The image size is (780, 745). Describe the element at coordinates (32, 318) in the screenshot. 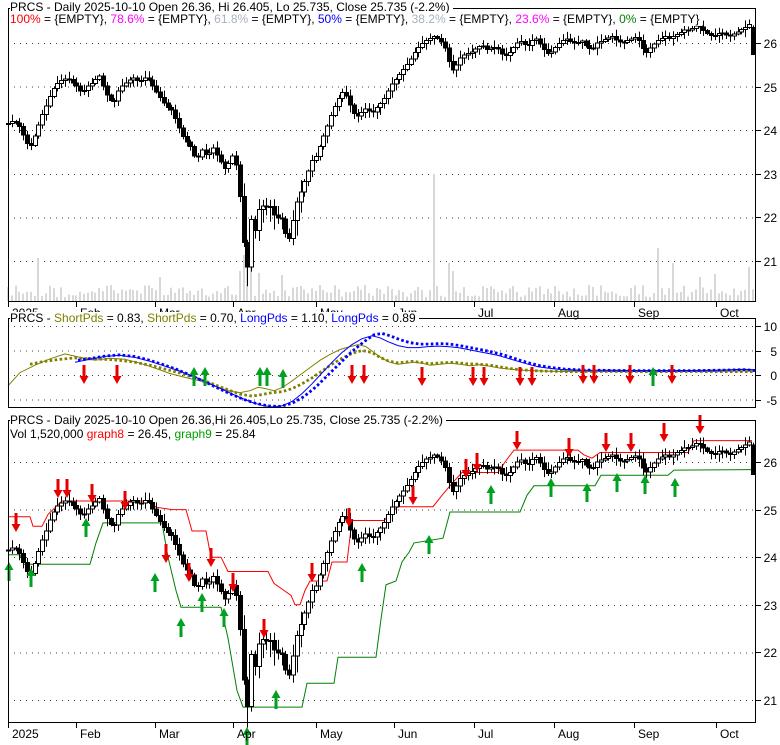

I see `panel2-header-seg-0: PRCS -` at that location.